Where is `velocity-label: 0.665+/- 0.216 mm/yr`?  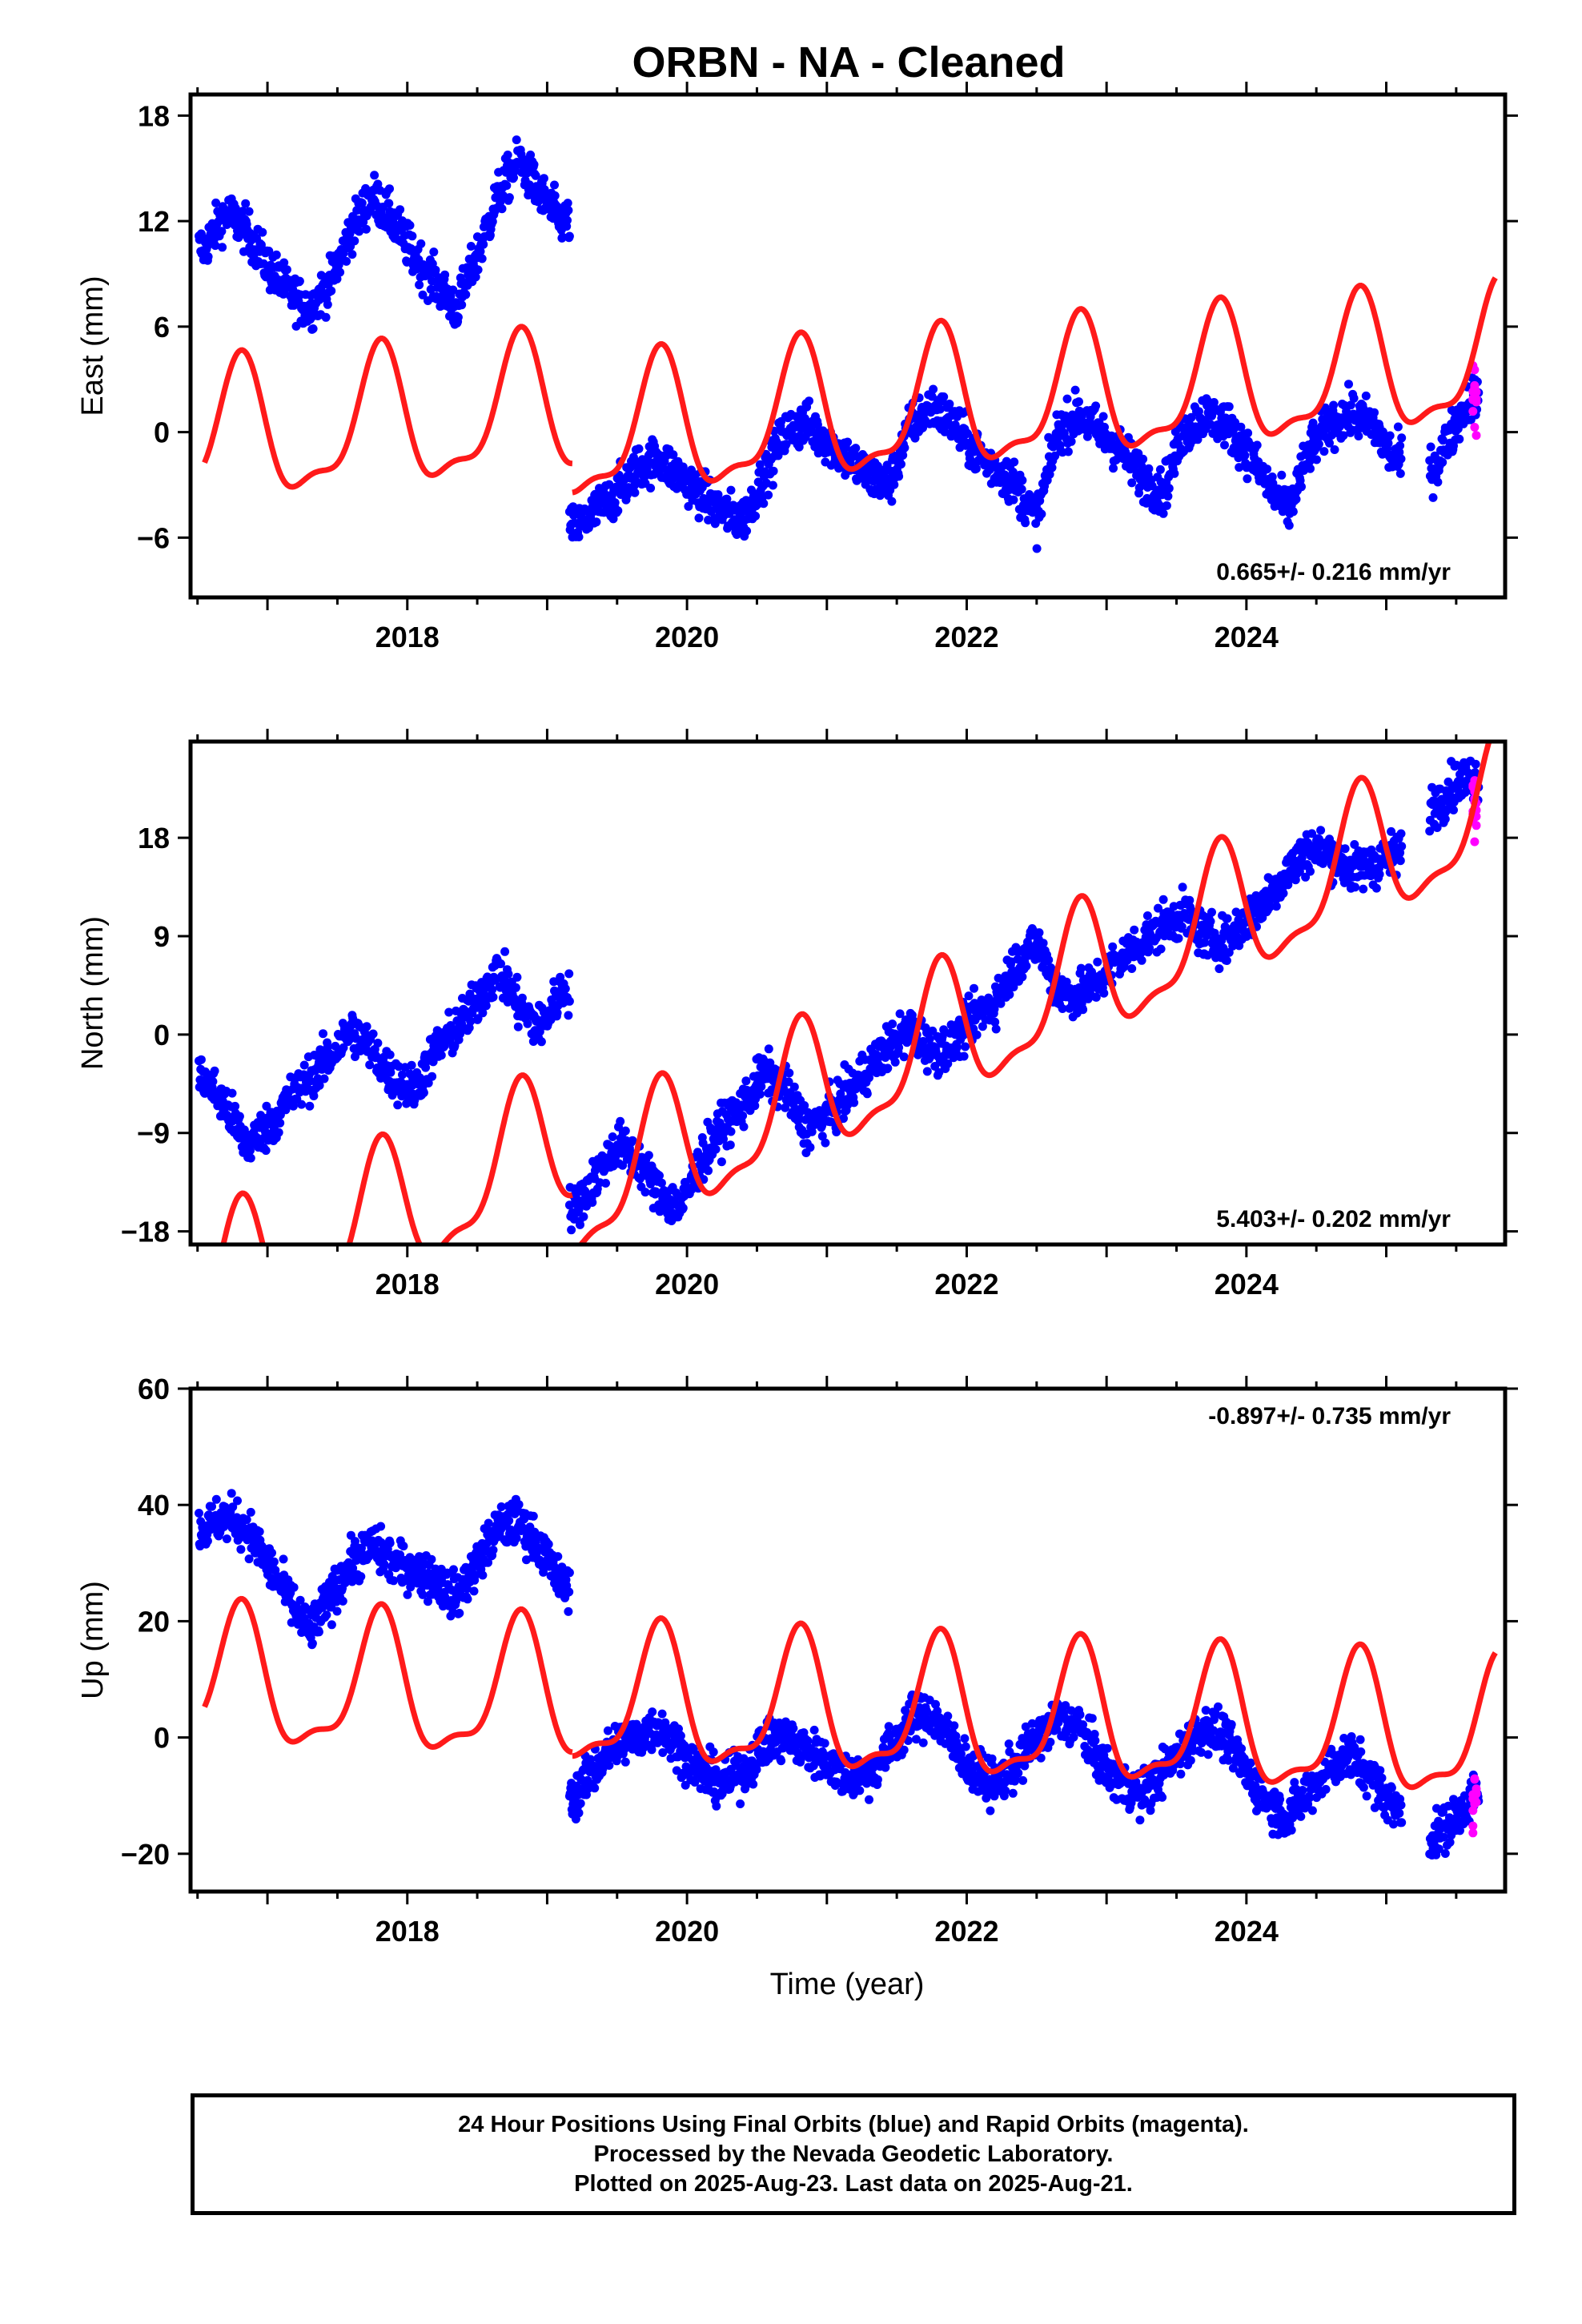 velocity-label: 0.665+/- 0.216 mm/yr is located at coordinates (1333, 572).